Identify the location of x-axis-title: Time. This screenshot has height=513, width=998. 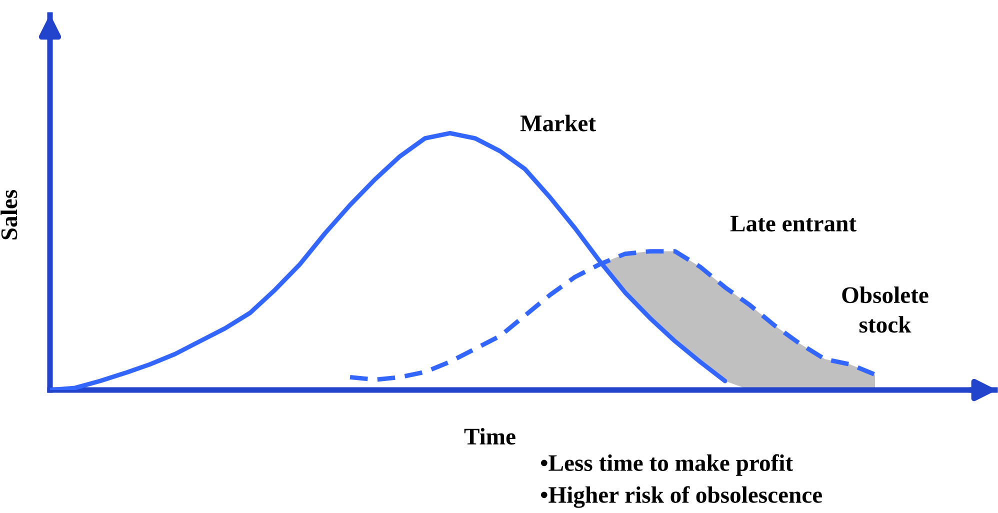
(490, 436).